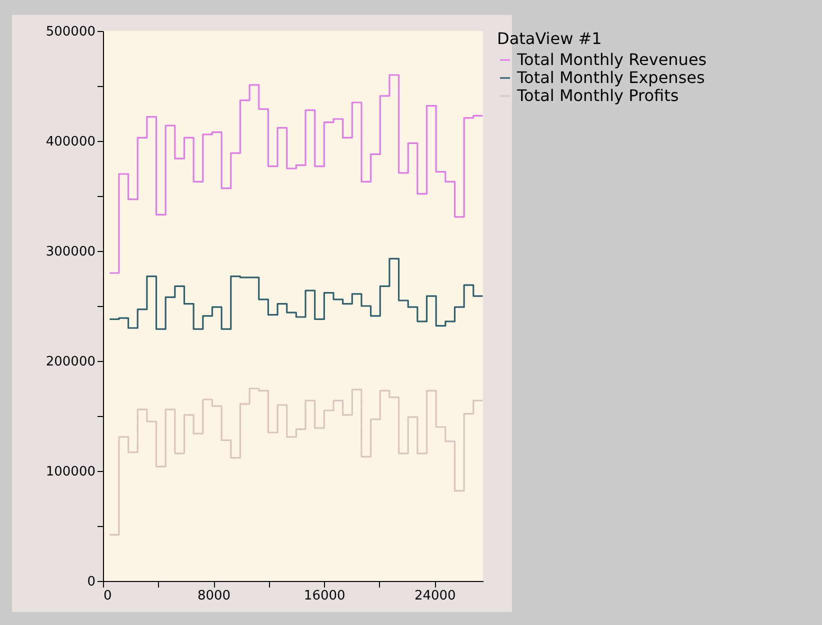  What do you see at coordinates (108, 596) in the screenshot?
I see `x-tick-label: 0` at bounding box center [108, 596].